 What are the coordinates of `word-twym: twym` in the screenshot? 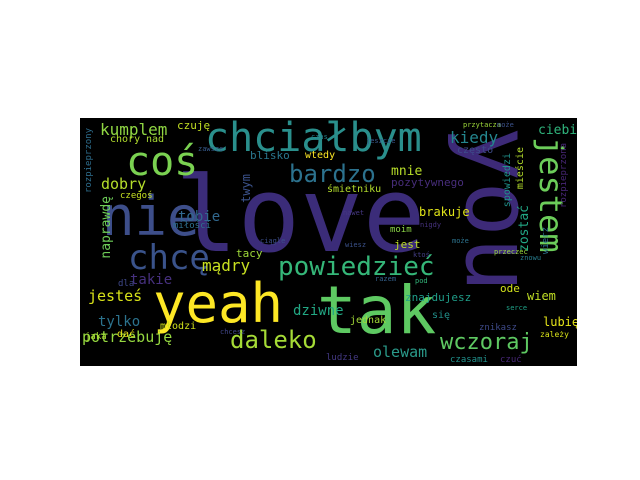 It's located at (246, 188).